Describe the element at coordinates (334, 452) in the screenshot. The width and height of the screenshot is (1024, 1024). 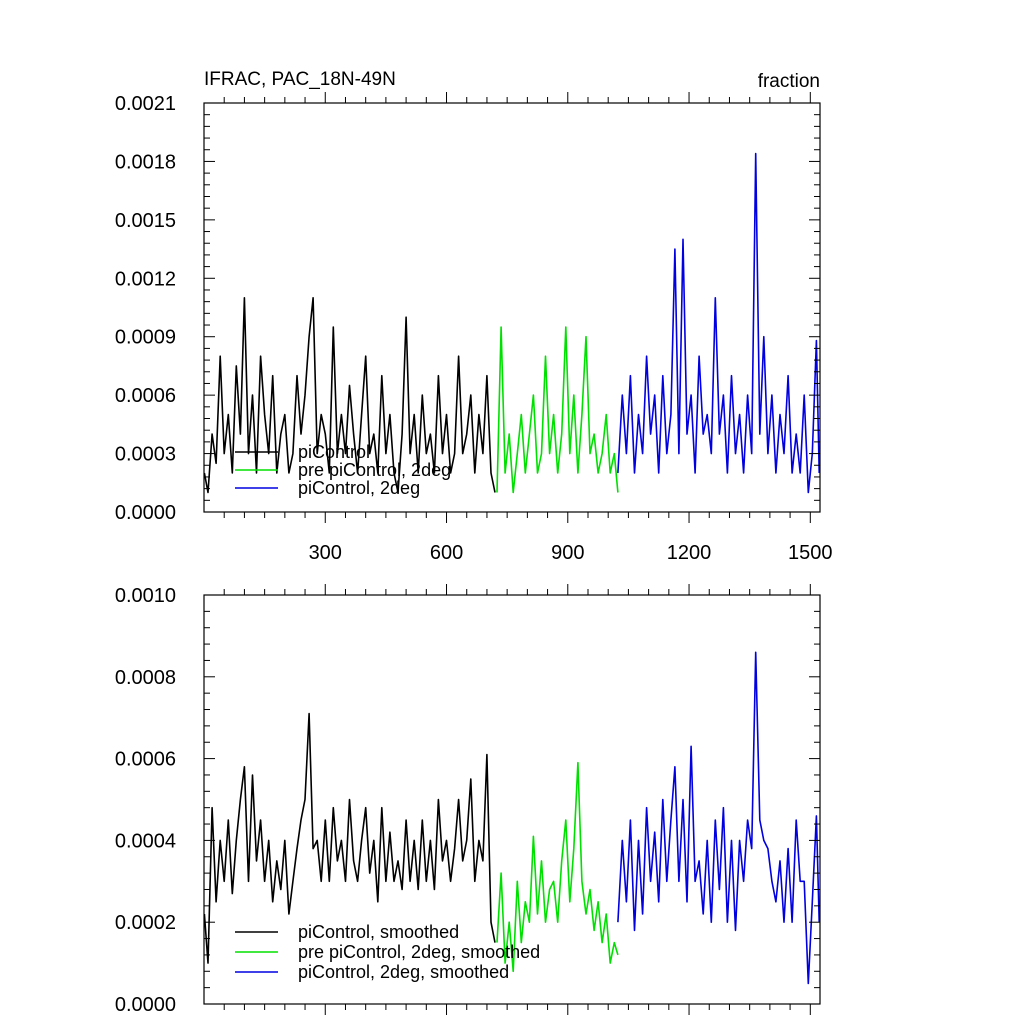
I see `legend-label: piControl` at that location.